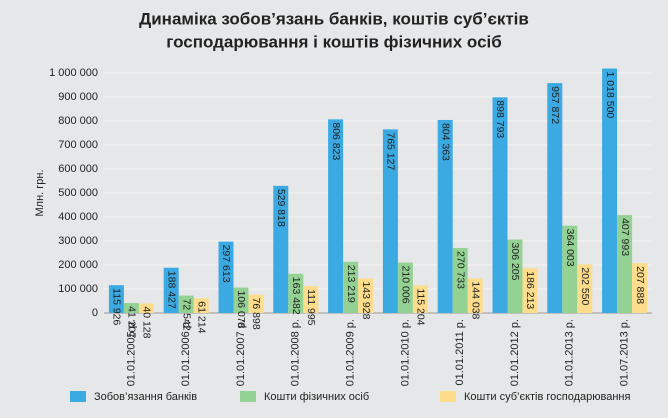 This screenshot has width=668, height=418. I want to click on data-label: 202 550, so click(585, 286).